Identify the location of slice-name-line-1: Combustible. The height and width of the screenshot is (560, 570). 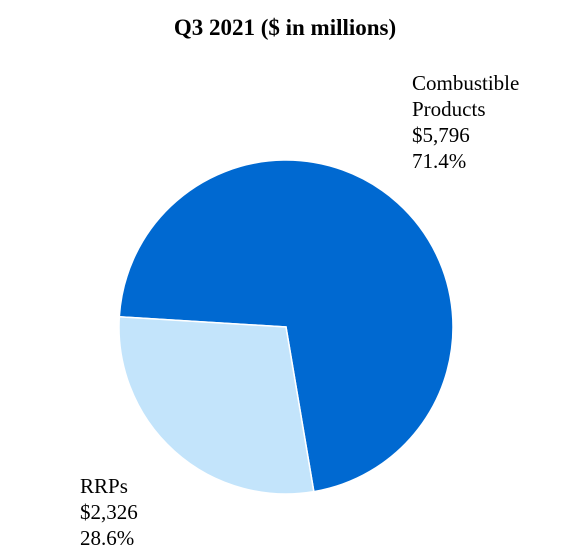
(466, 83).